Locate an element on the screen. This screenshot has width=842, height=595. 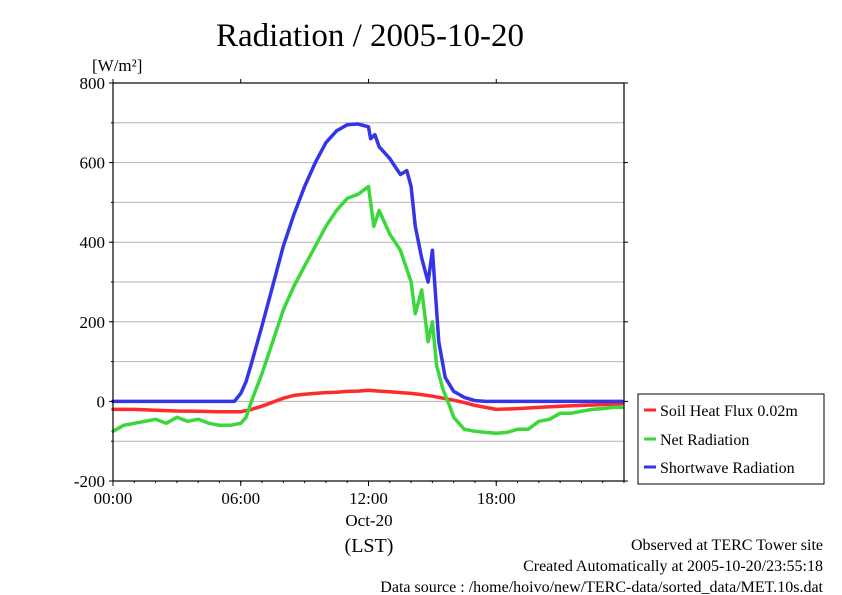
x-tick-label: 00:00 is located at coordinates (113, 498).